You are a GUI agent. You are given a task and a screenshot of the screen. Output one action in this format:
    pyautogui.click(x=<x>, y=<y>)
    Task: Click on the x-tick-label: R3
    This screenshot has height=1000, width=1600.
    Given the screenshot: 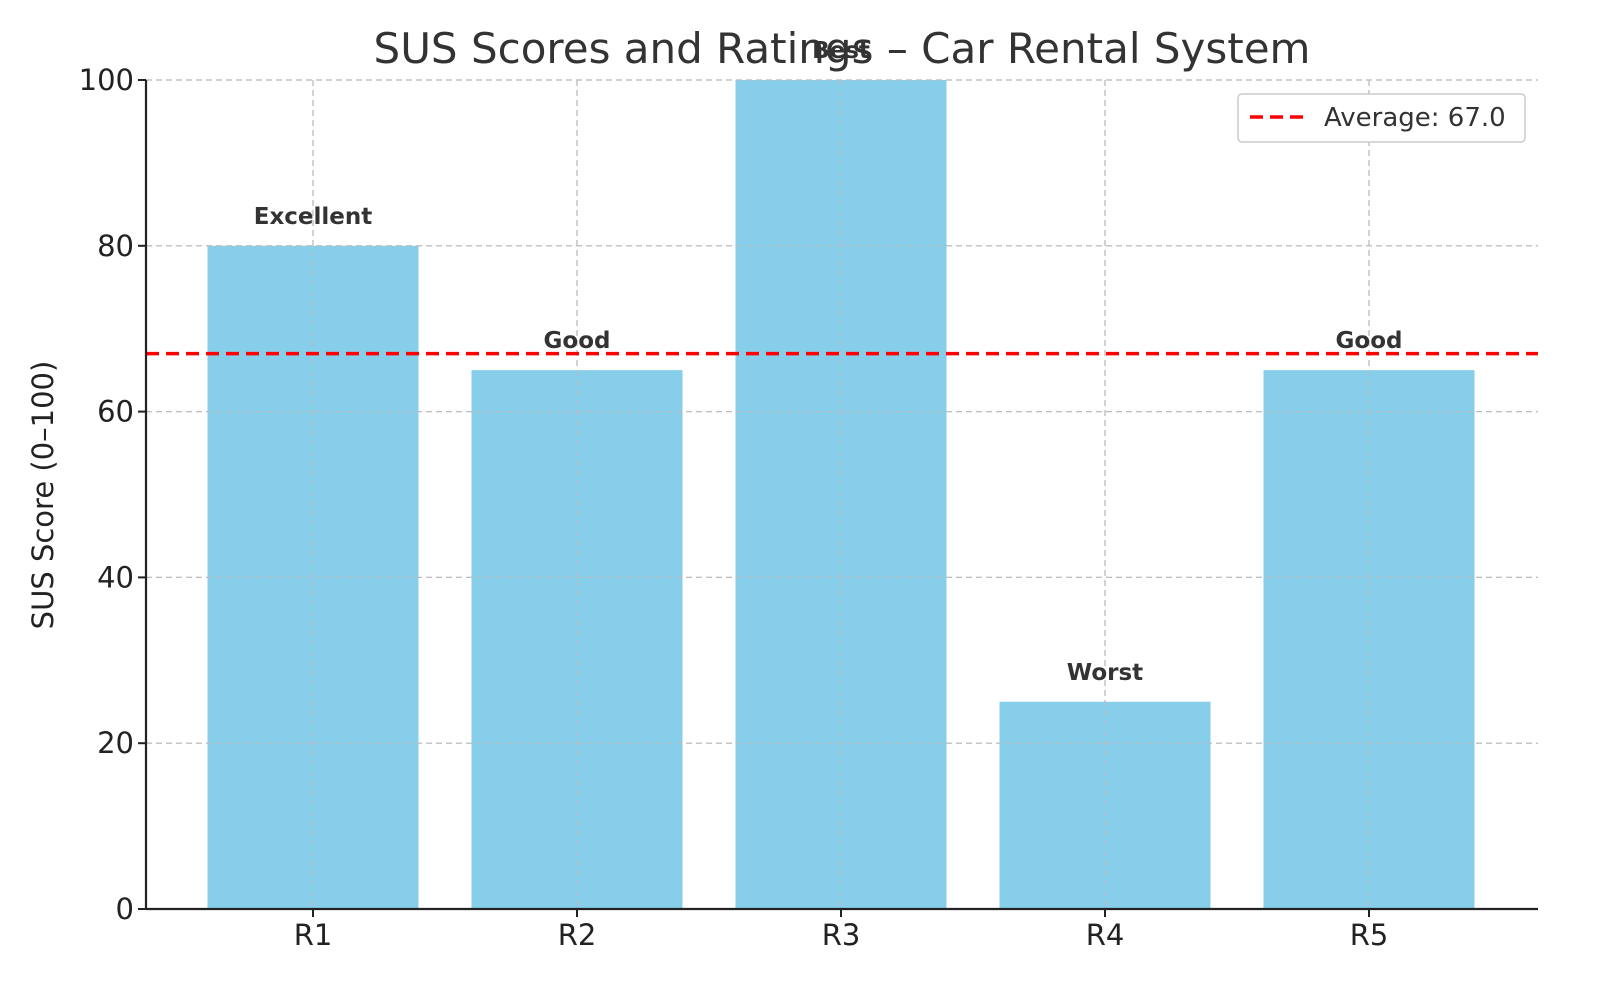 What is the action you would take?
    pyautogui.click(x=841, y=935)
    